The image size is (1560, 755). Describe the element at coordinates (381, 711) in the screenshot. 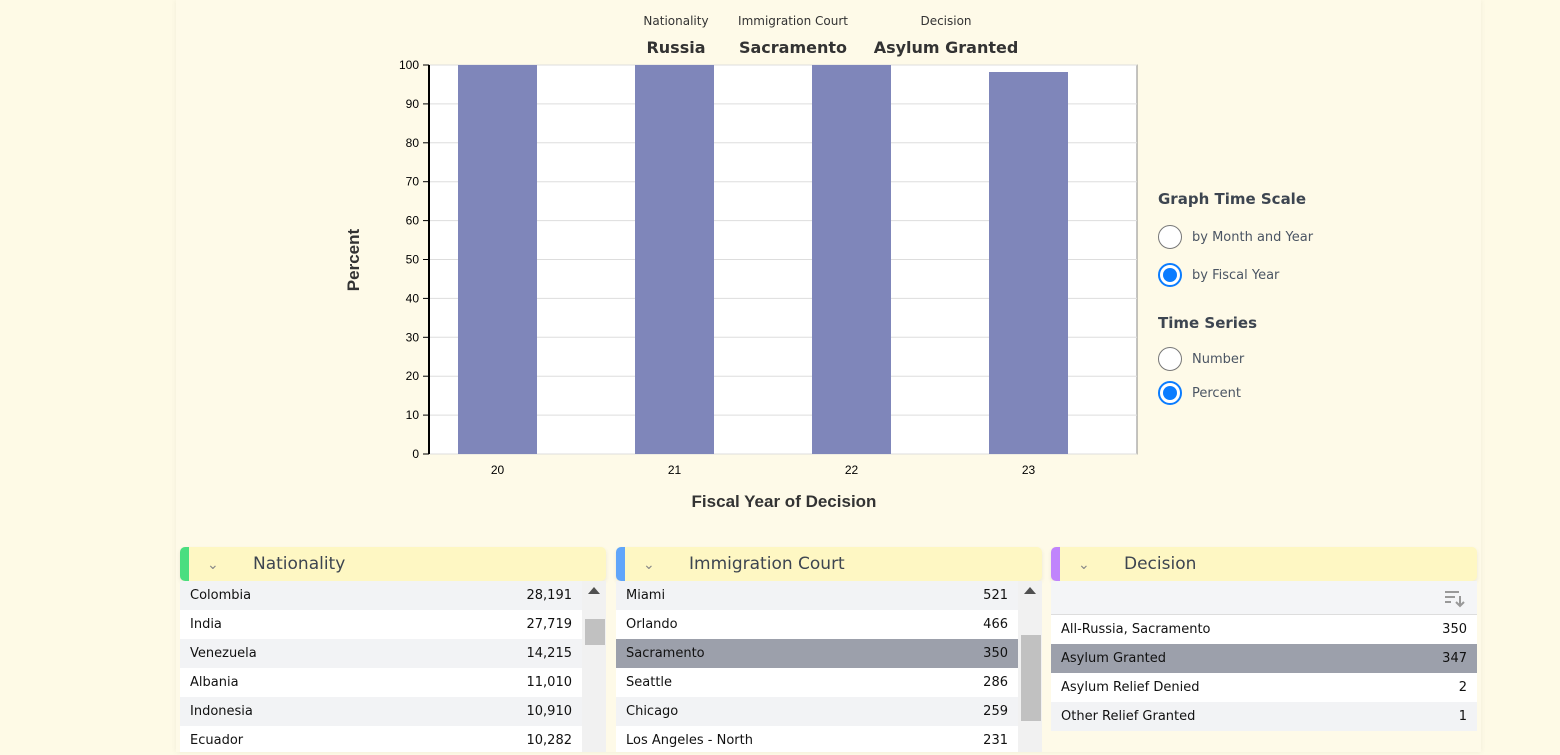

I see `list-item: Indonesia 10,910` at that location.